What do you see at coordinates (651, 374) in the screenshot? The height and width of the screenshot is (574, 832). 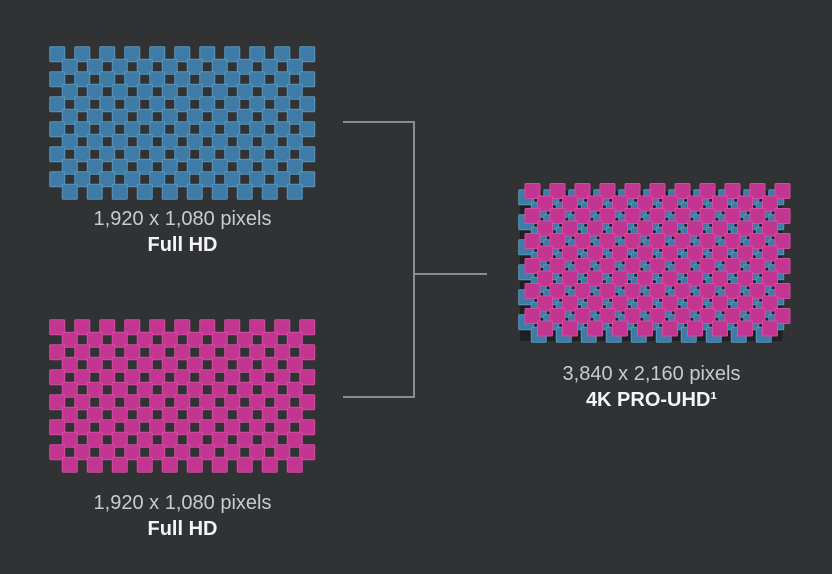 I see `resolution-label-4k: 3,840 x 2,160 pixels` at bounding box center [651, 374].